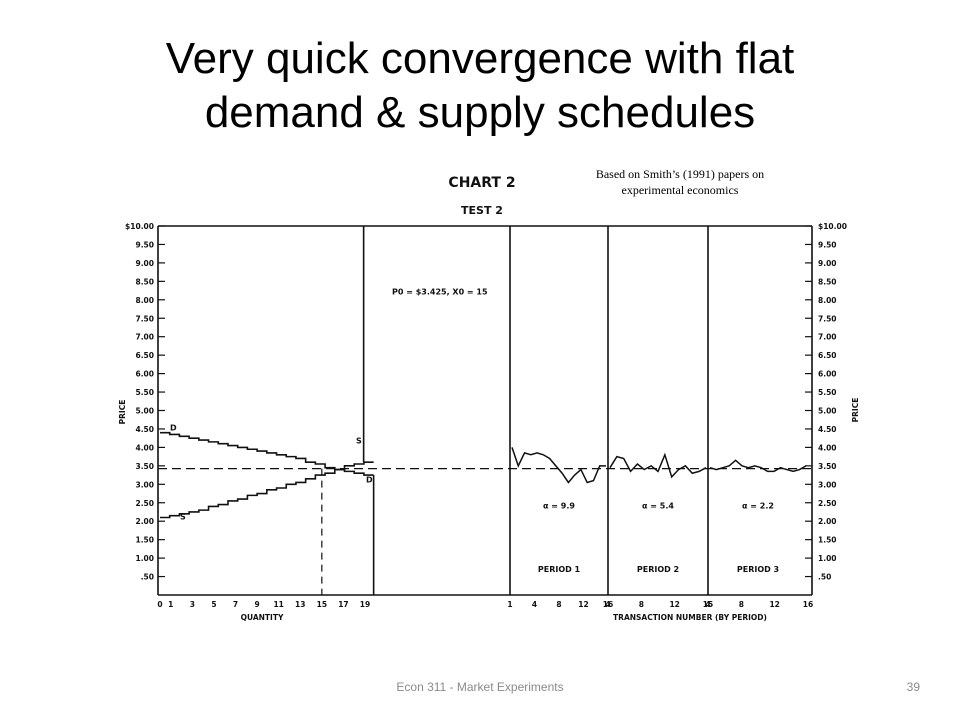  I want to click on y-tick-label-right: 6.00, so click(827, 374).